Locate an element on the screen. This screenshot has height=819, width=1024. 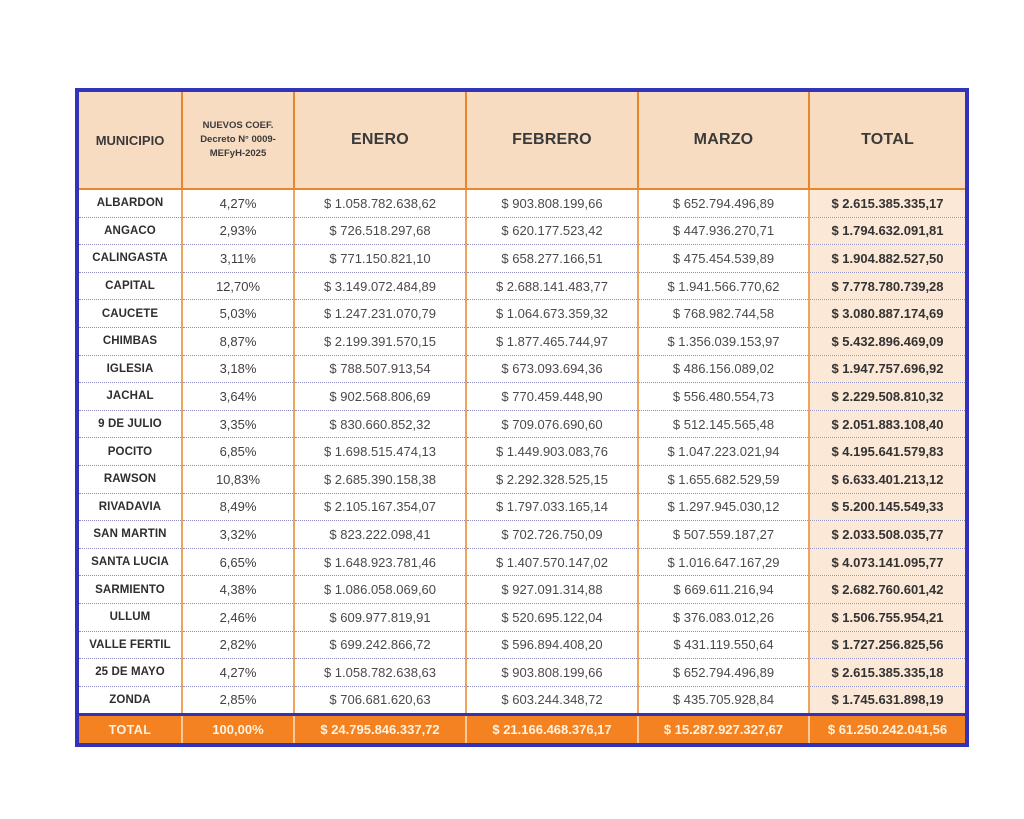
marzo-cell: $ 376.083.012,26 is located at coordinates (724, 616).